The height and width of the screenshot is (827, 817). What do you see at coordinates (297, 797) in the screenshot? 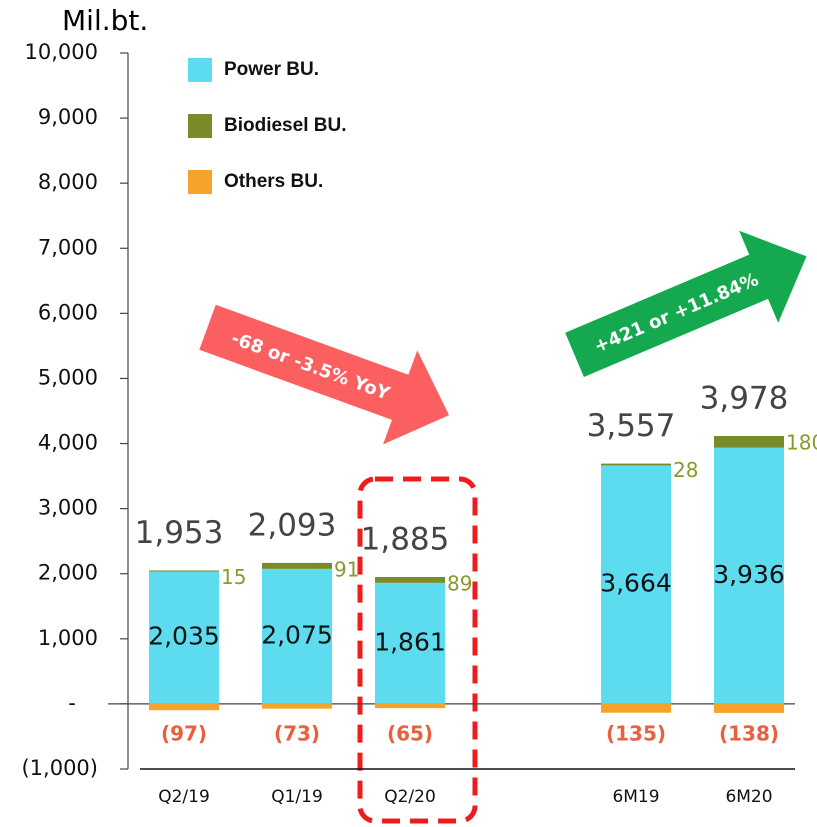
I see `x-tick-label: Q1/19` at bounding box center [297, 797].